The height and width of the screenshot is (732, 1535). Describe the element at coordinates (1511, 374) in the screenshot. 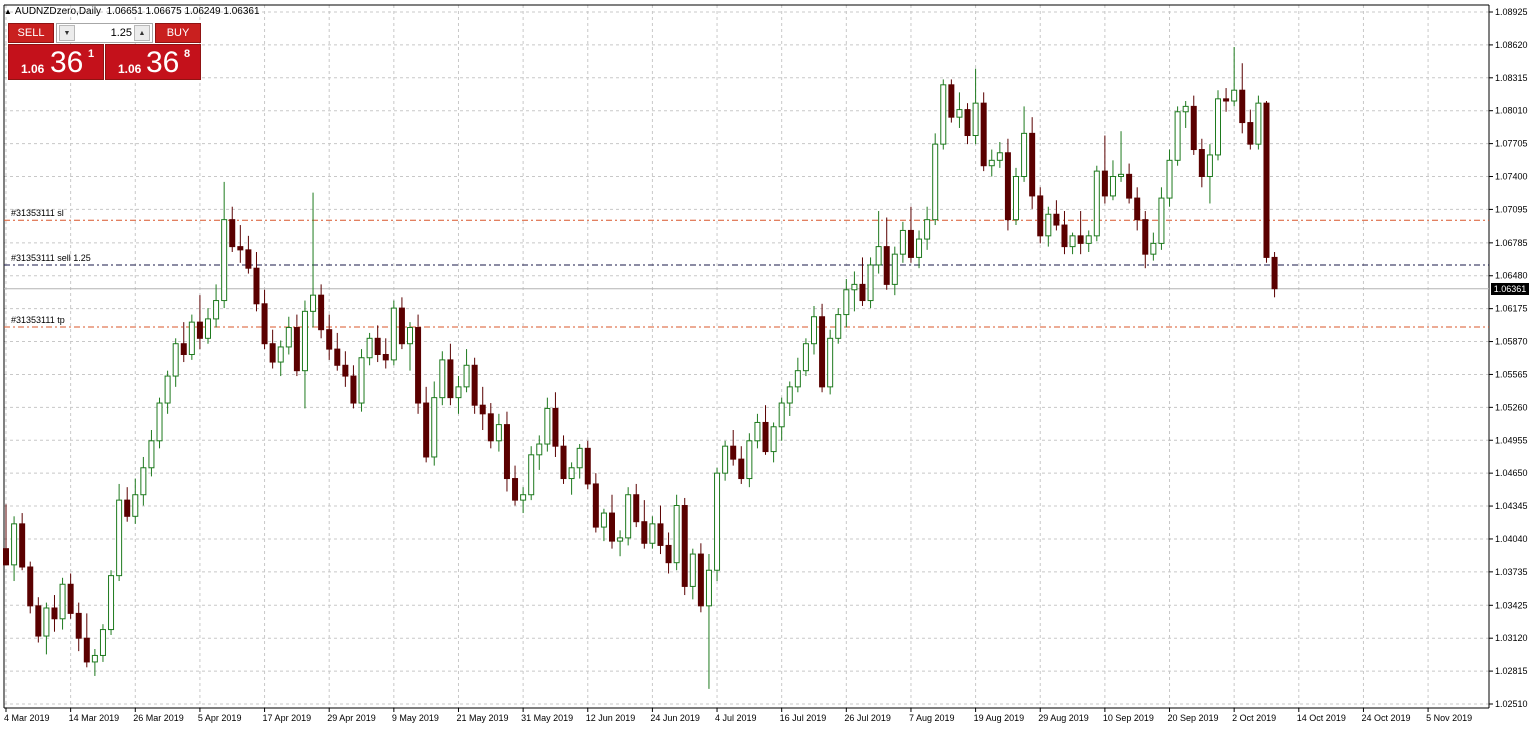

I see `price-tick-label: 1.05565` at that location.